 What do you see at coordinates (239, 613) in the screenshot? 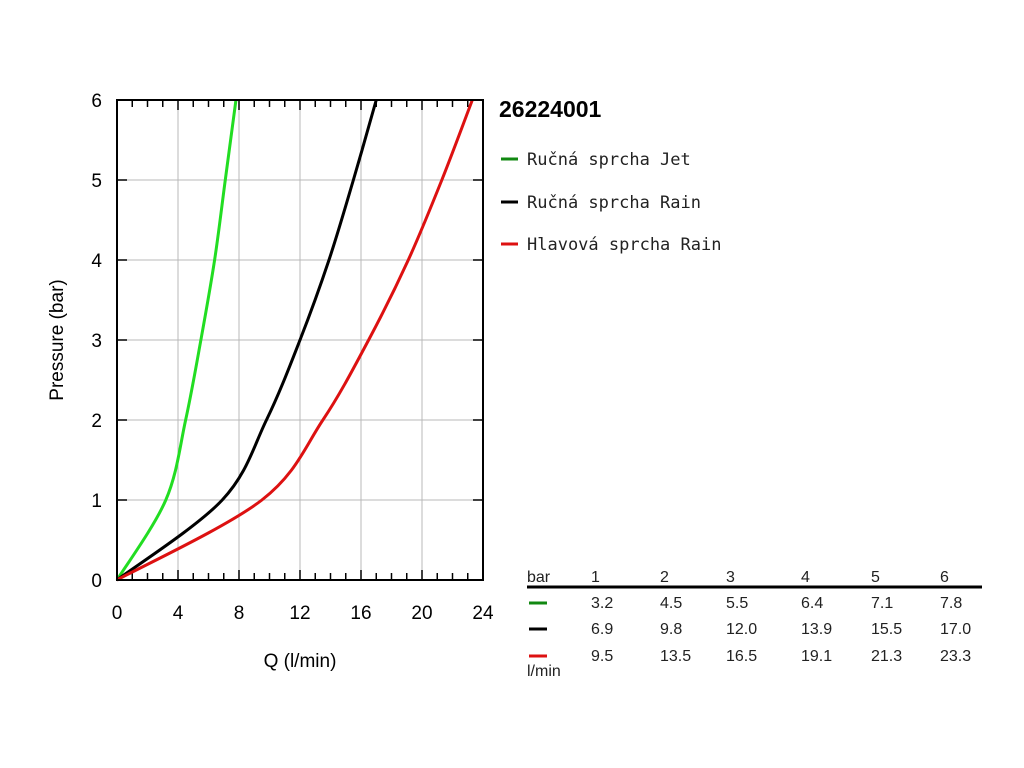
I see `x-tick-label: 8` at bounding box center [239, 613].